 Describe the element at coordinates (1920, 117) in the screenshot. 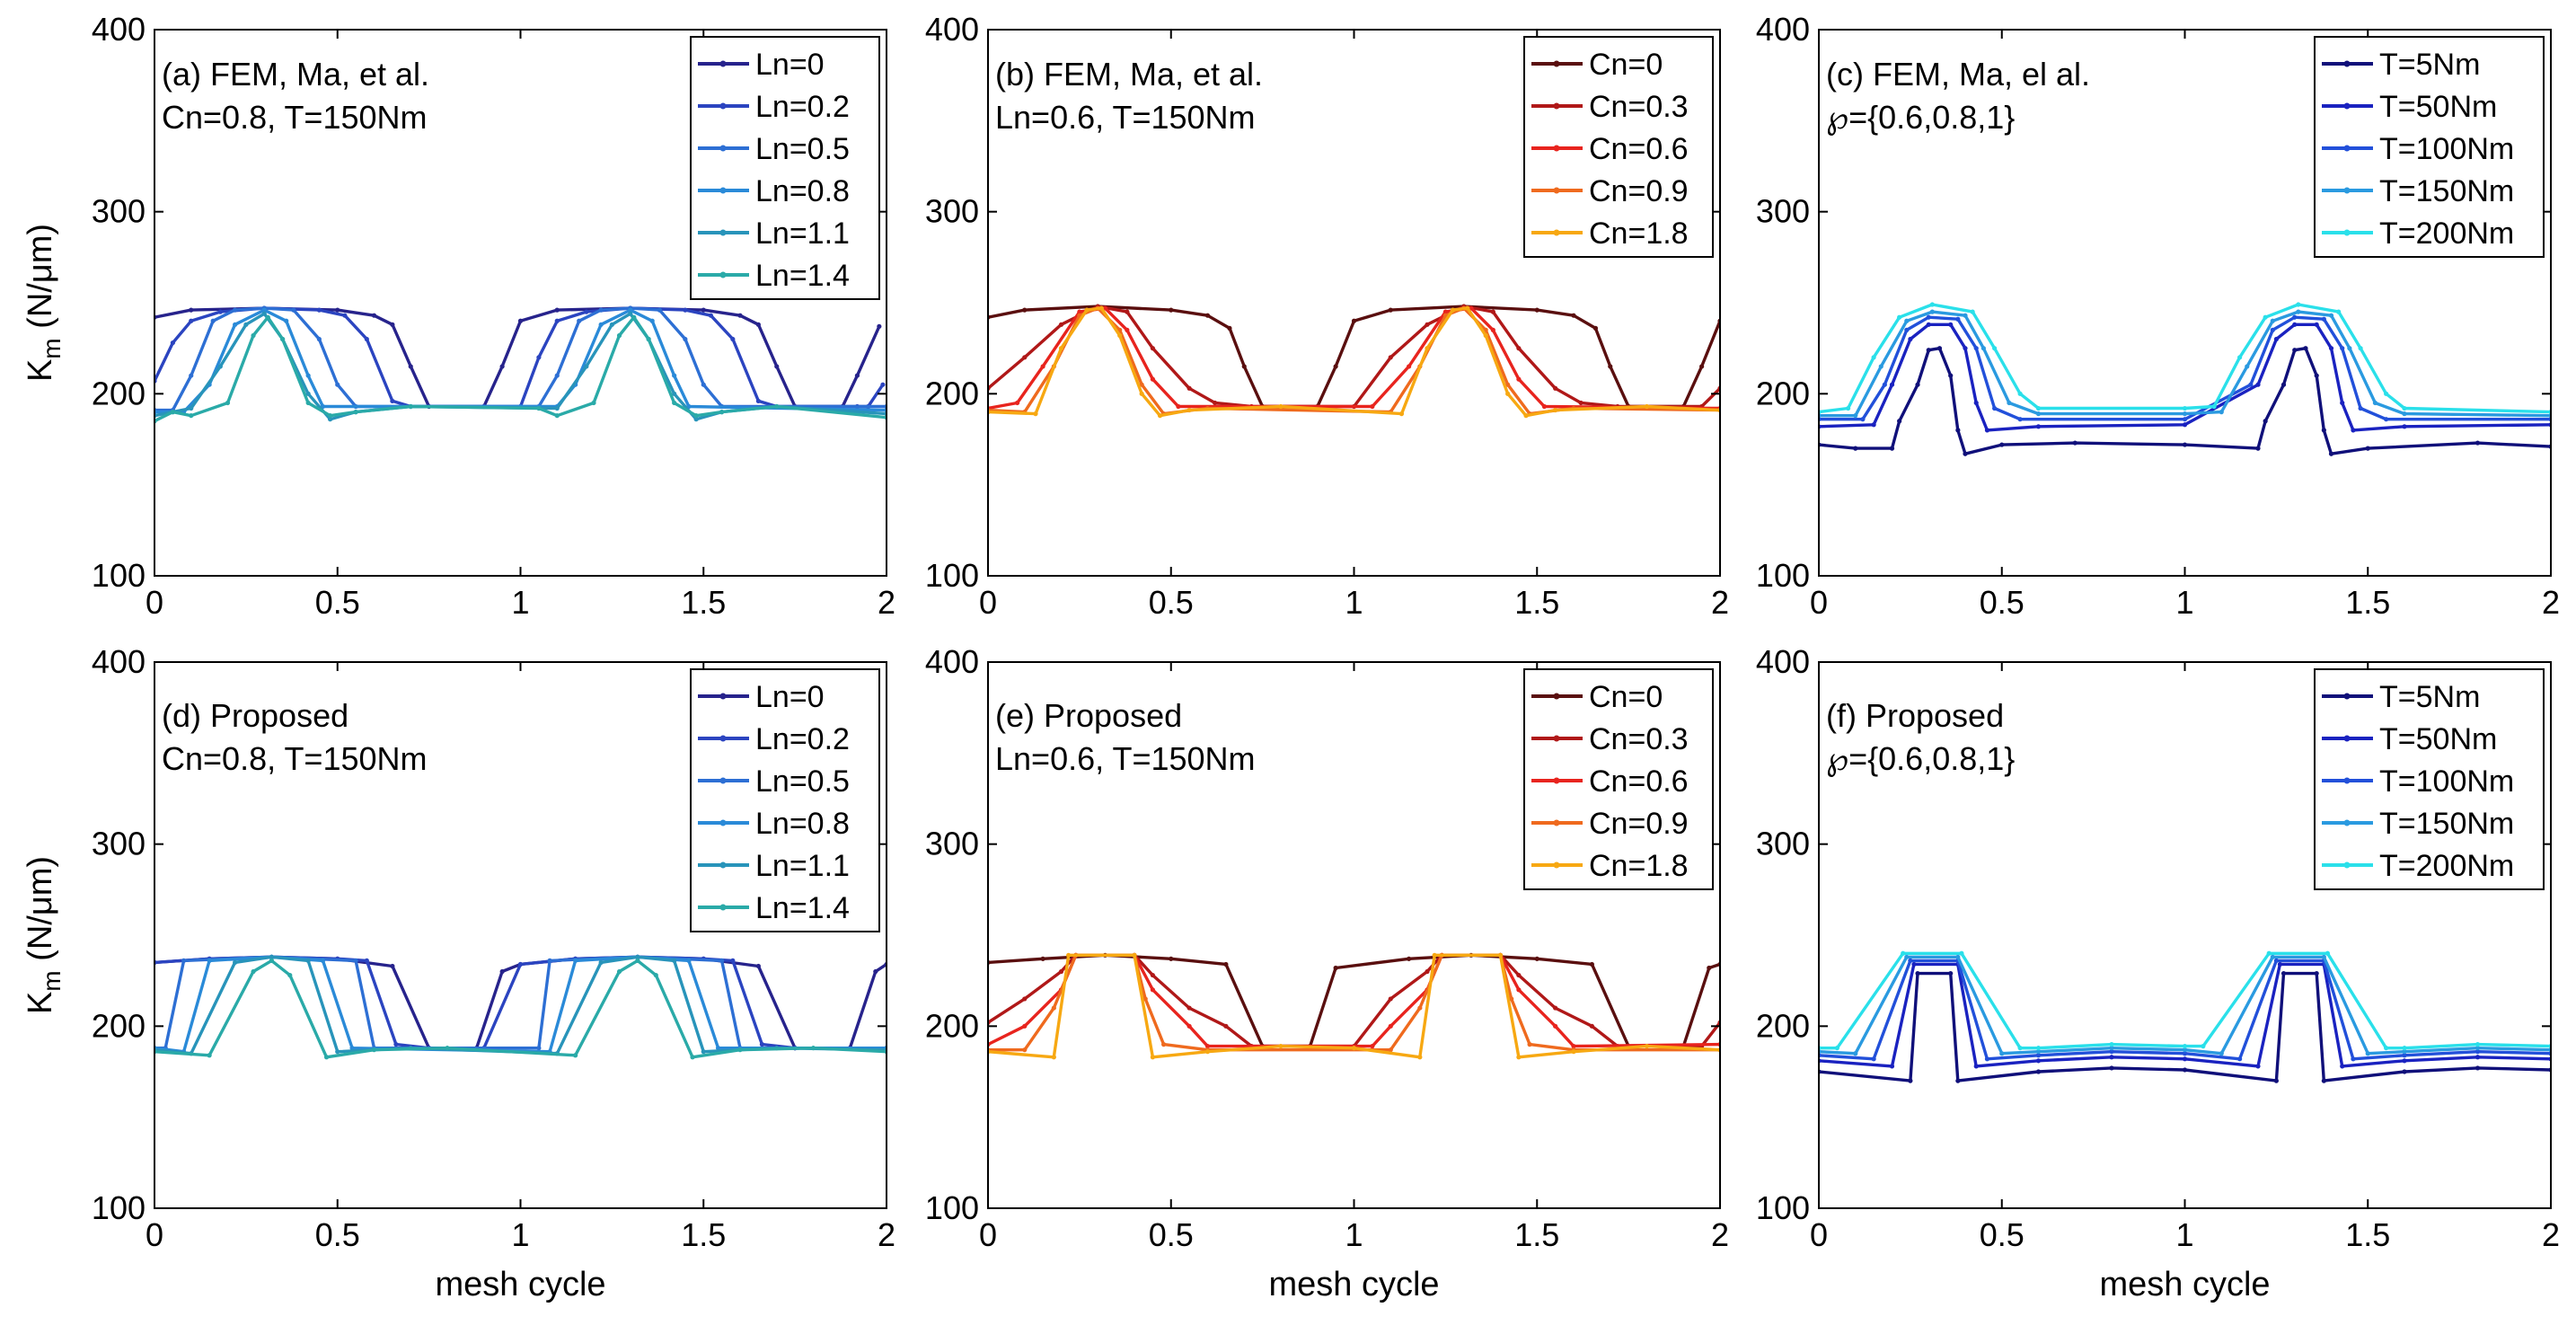

I see `panel-annotation: ℘={0.6,0.8,1}` at that location.